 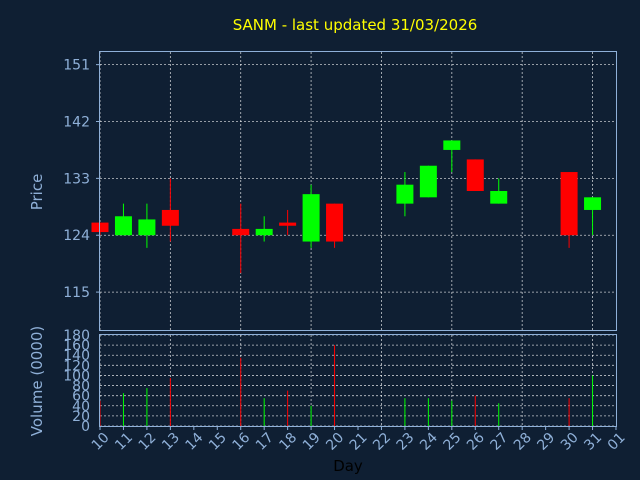 What do you see at coordinates (76, 366) in the screenshot?
I see `volume-tick-label: 120` at bounding box center [76, 366].